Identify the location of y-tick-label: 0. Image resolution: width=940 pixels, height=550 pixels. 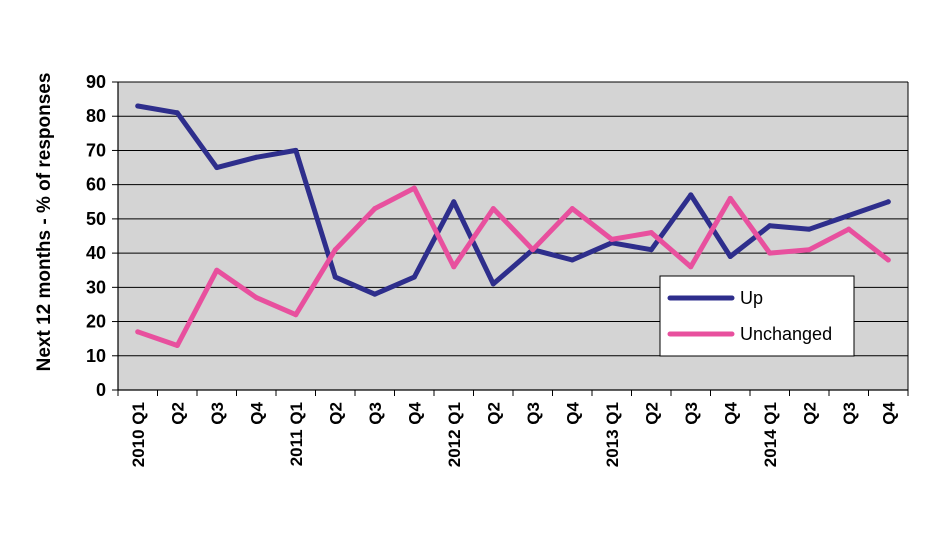
(101, 390).